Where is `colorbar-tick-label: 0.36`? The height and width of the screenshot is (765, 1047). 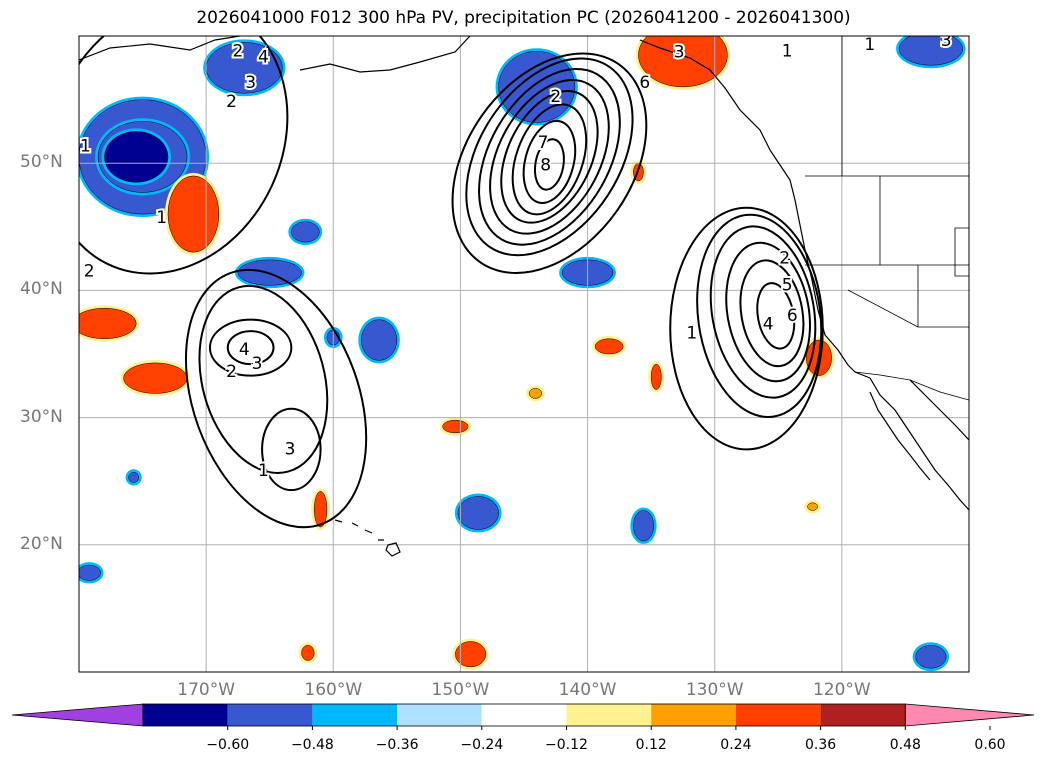 colorbar-tick-label: 0.36 is located at coordinates (821, 745).